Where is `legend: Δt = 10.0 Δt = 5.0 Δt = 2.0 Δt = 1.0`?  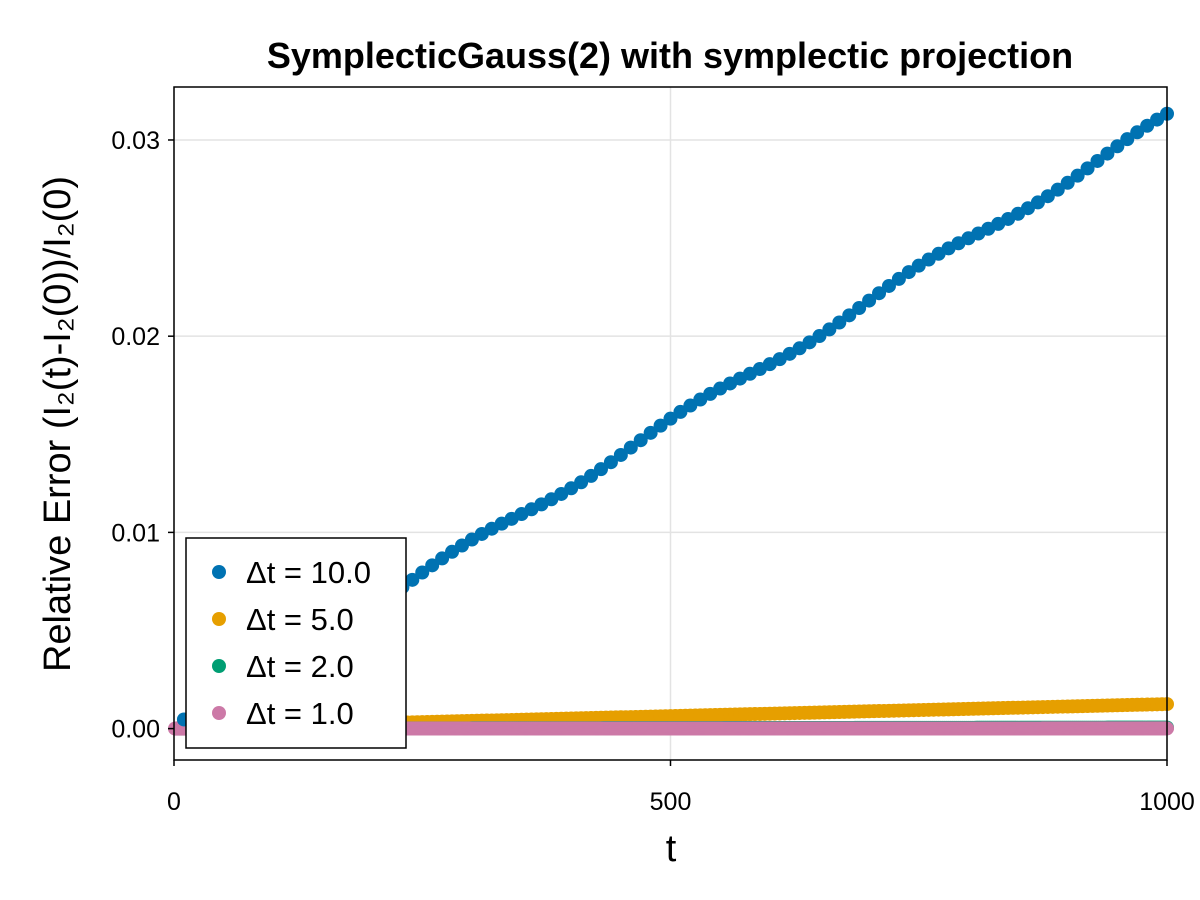 legend: Δt = 10.0 Δt = 5.0 Δt = 2.0 Δt = 1.0 is located at coordinates (296, 643).